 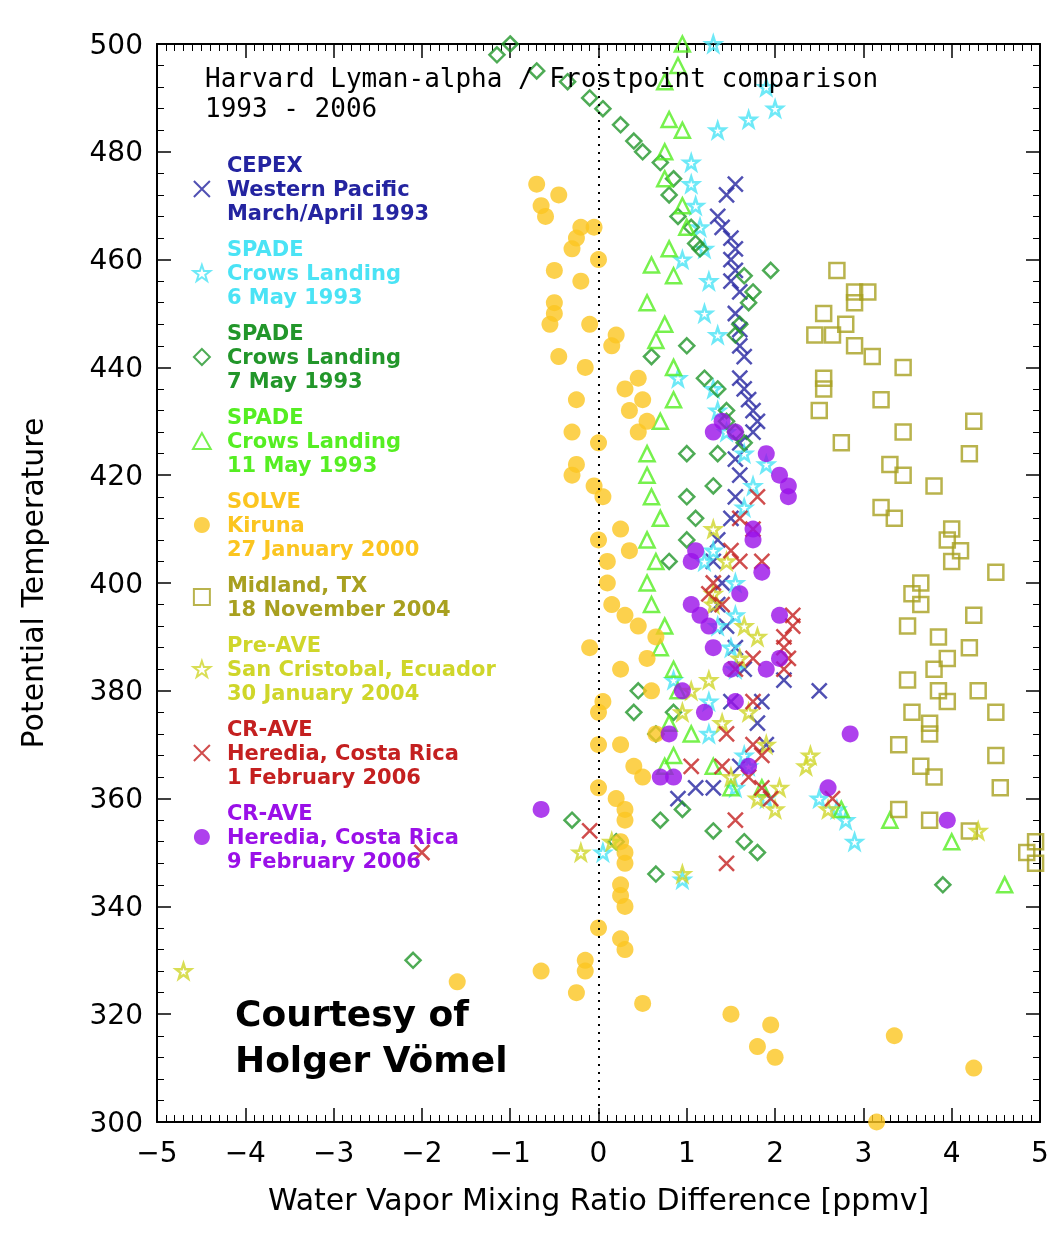 I want to click on x-tick-label: 4, so click(x=951, y=1152).